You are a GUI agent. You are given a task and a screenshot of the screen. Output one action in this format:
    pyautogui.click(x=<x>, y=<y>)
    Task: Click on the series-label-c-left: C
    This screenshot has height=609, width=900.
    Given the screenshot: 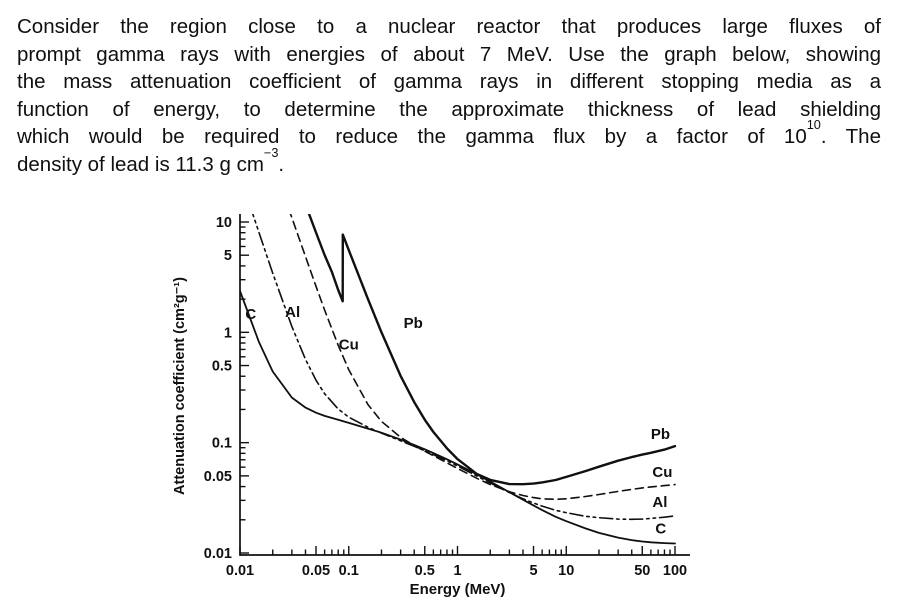 What is the action you would take?
    pyautogui.click(x=250, y=314)
    